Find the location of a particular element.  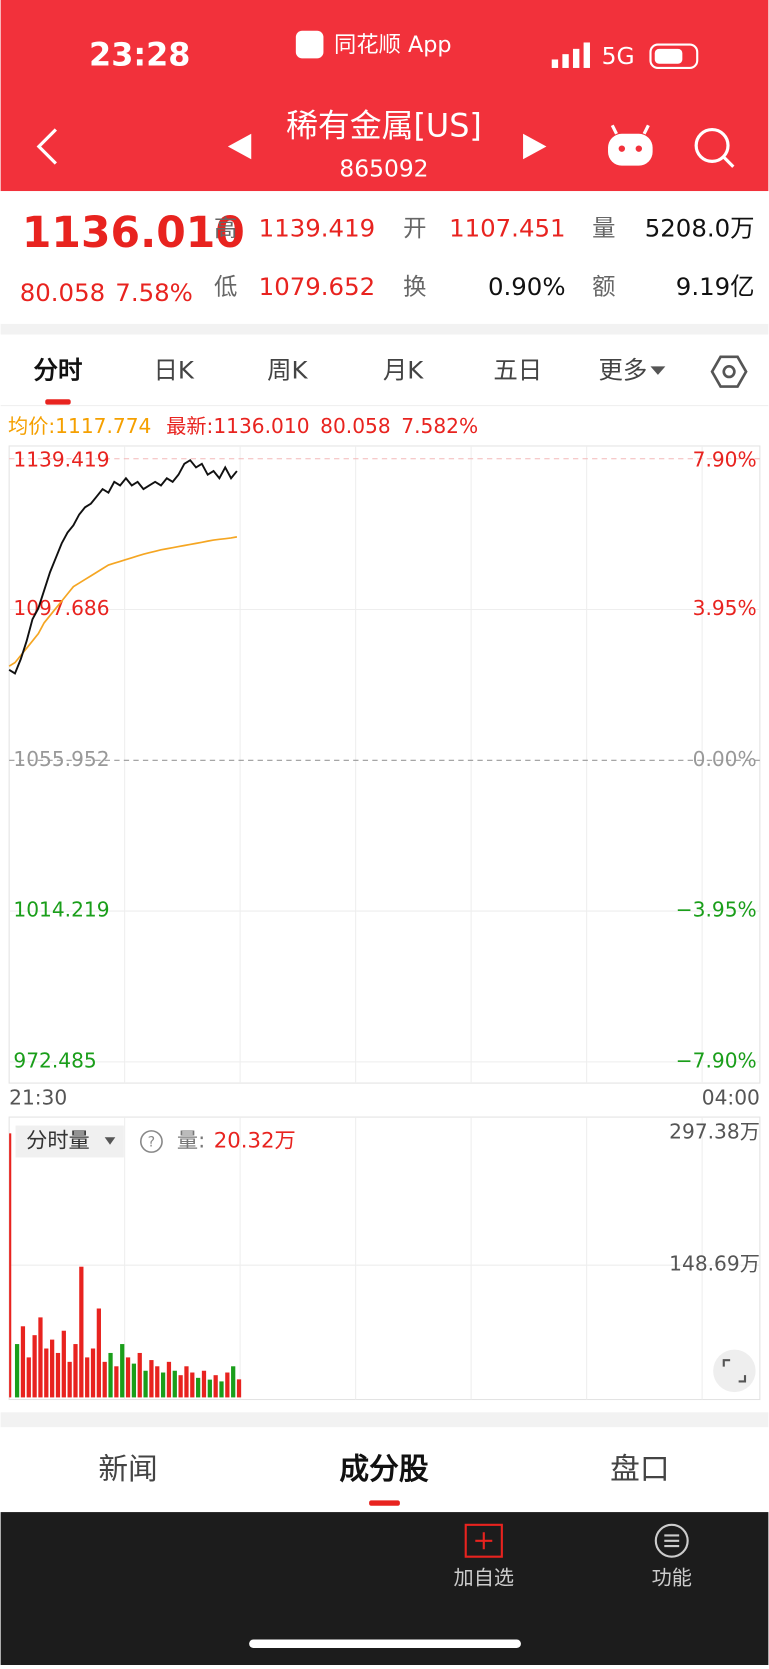

bottom-tab: 新闻 is located at coordinates (127, 1469).